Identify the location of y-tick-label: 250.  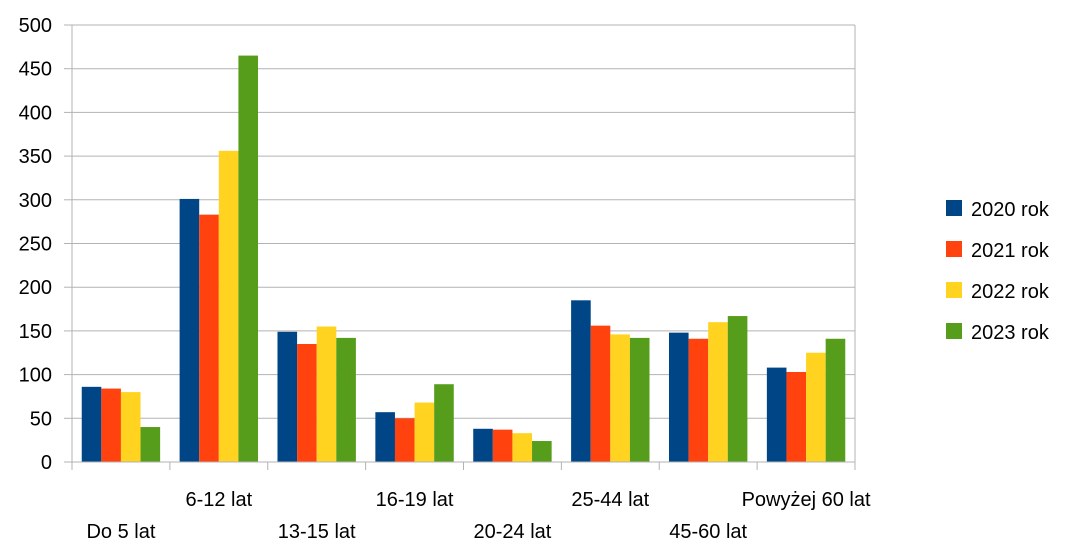
(35, 245).